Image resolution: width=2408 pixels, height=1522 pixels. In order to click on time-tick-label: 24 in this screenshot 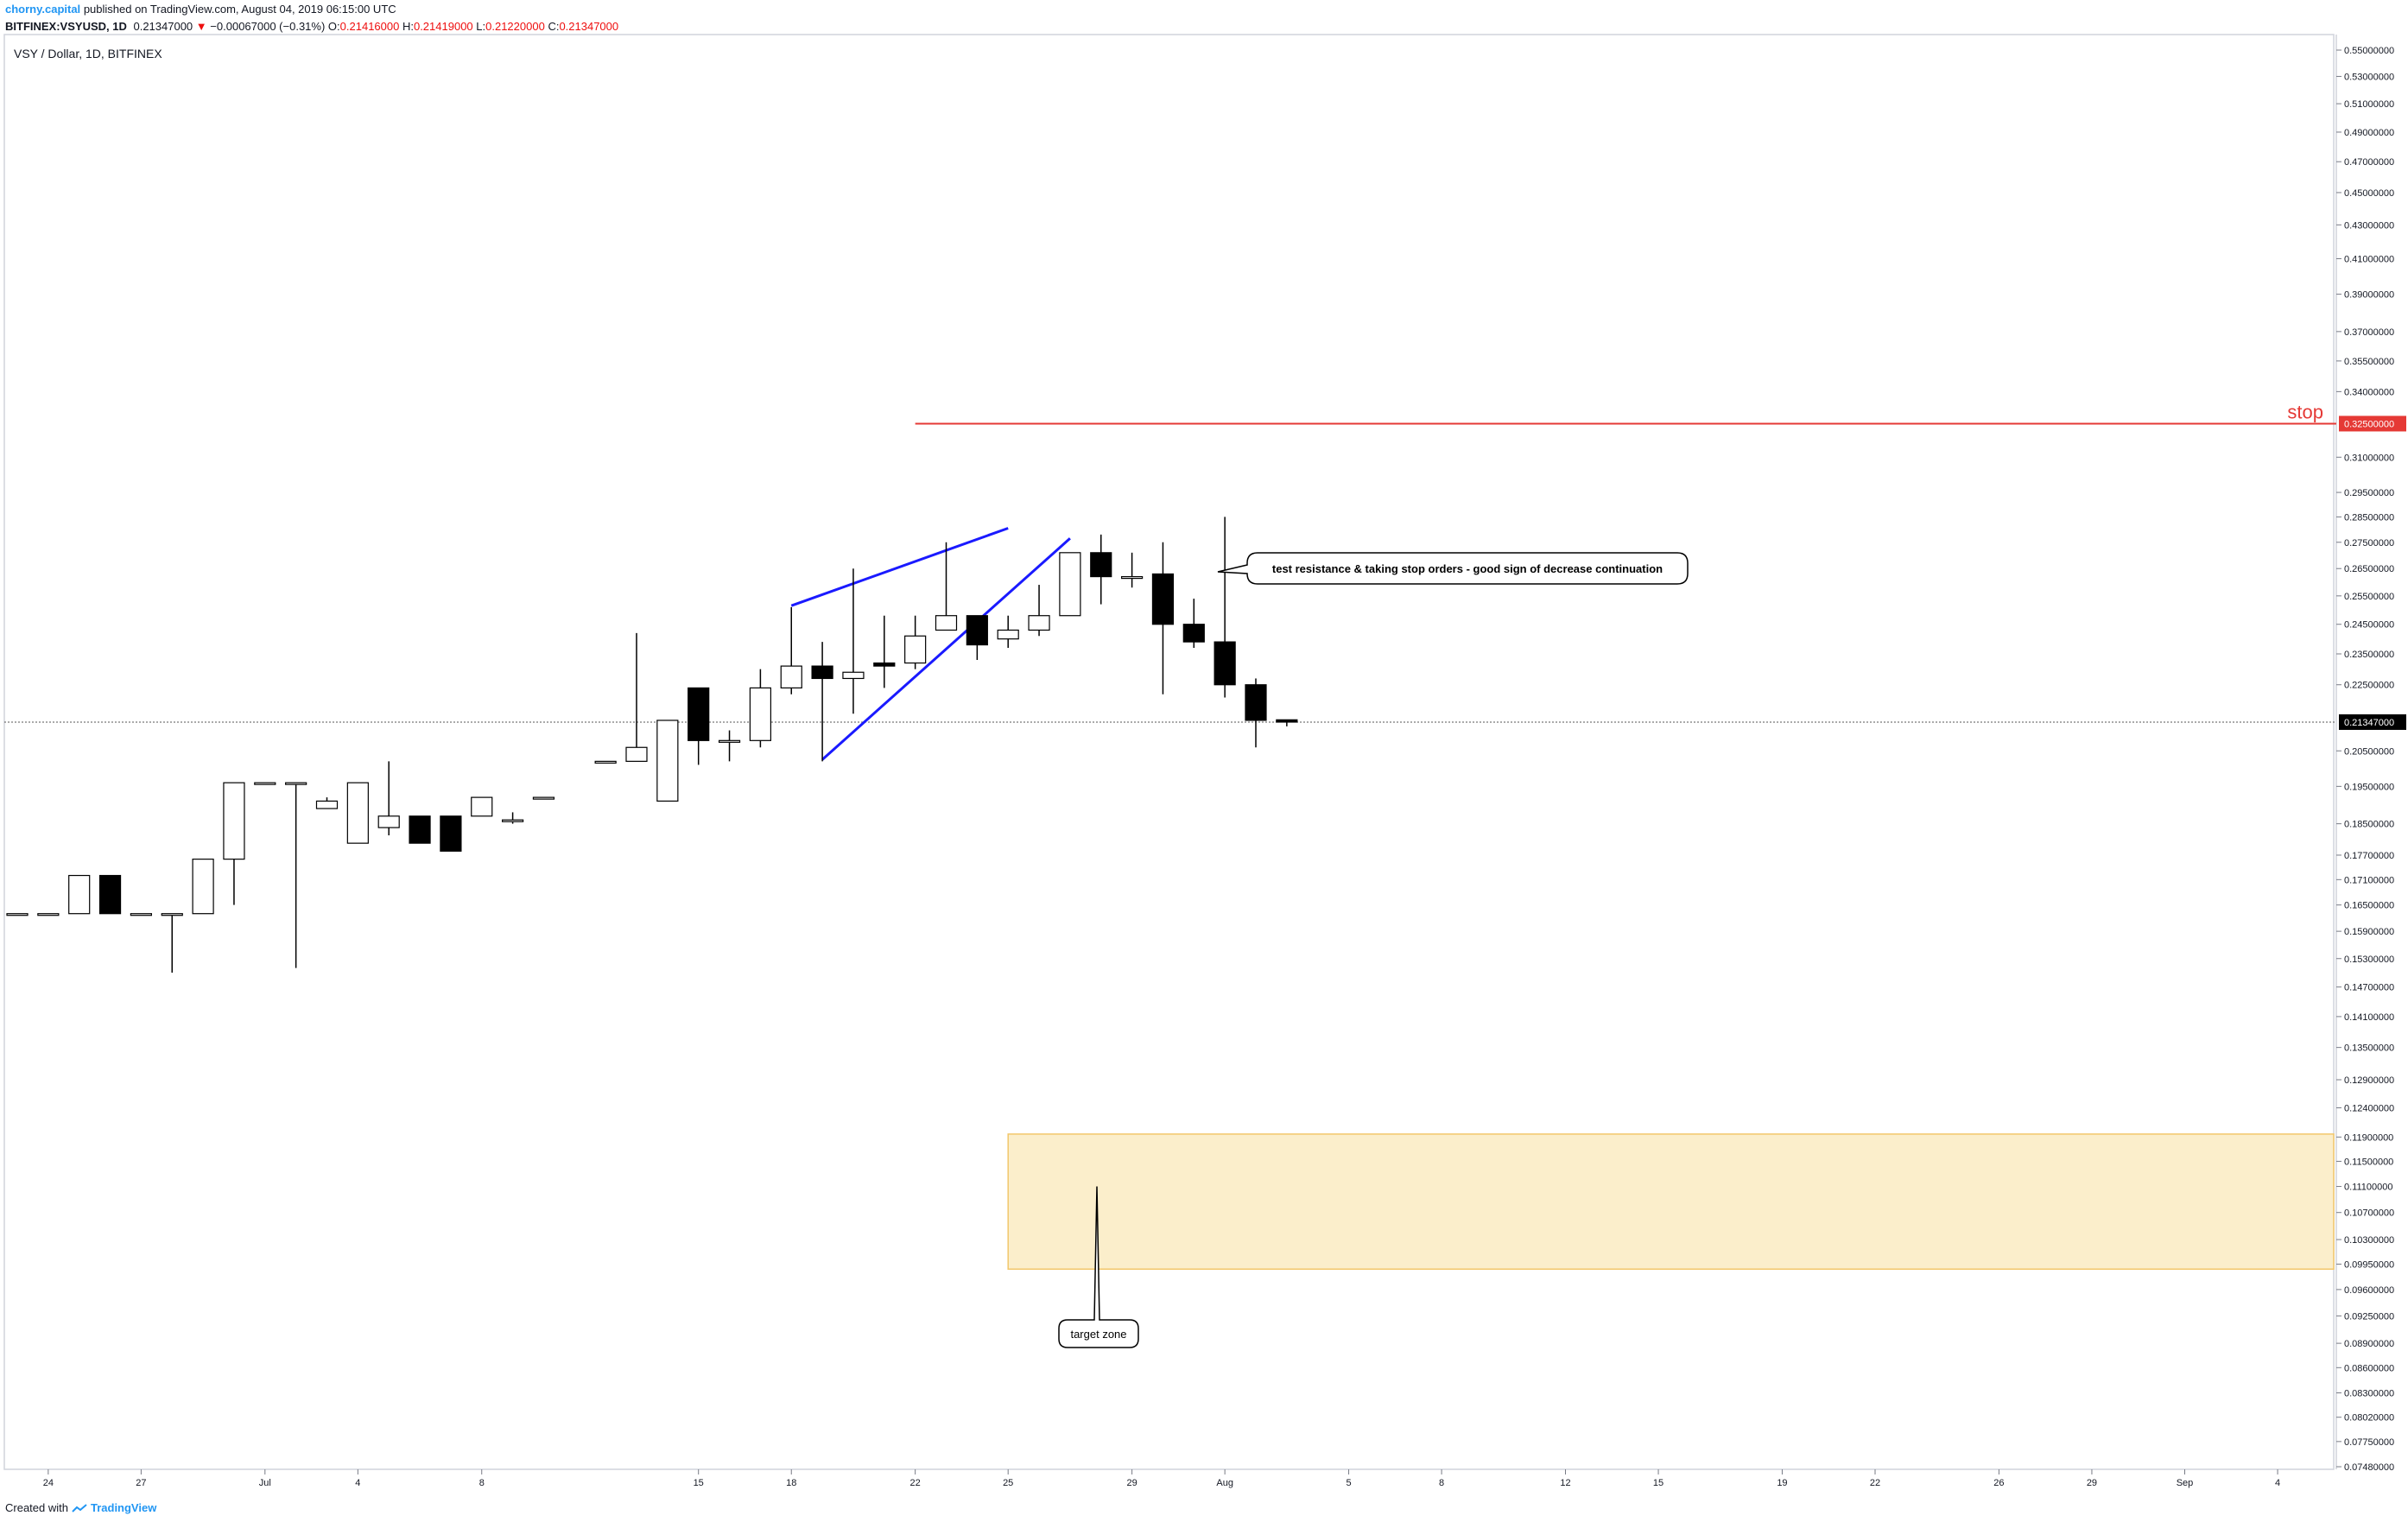, I will do `click(49, 1483)`.